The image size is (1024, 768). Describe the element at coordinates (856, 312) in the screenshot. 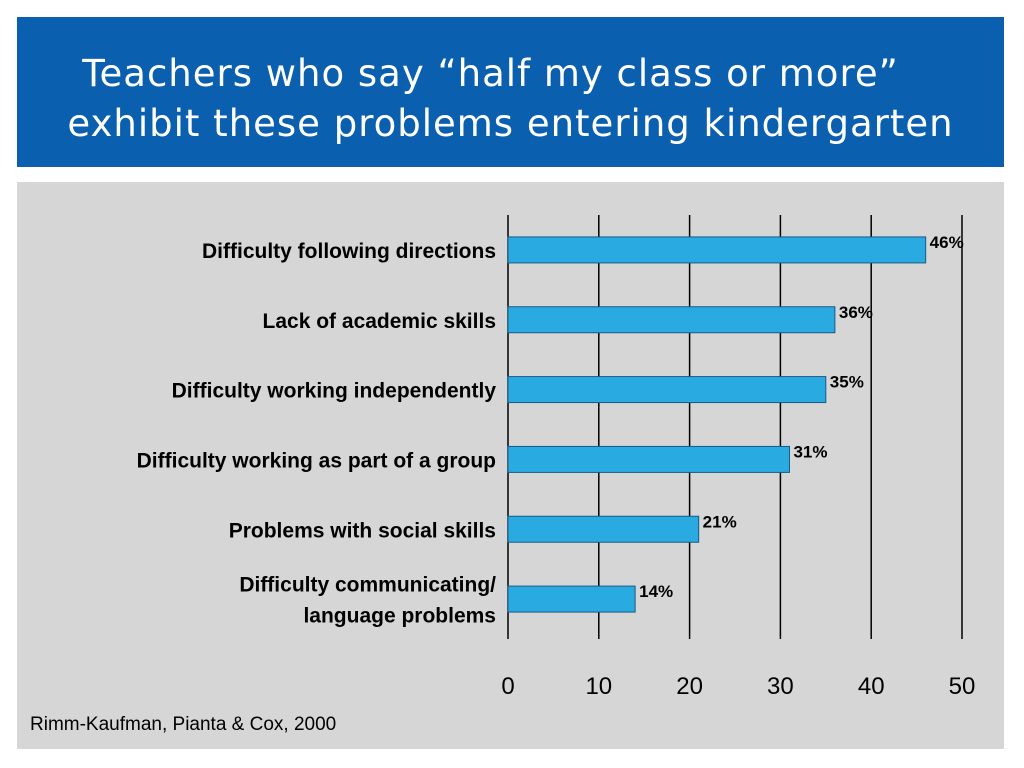

I see `data-label: 36%` at that location.